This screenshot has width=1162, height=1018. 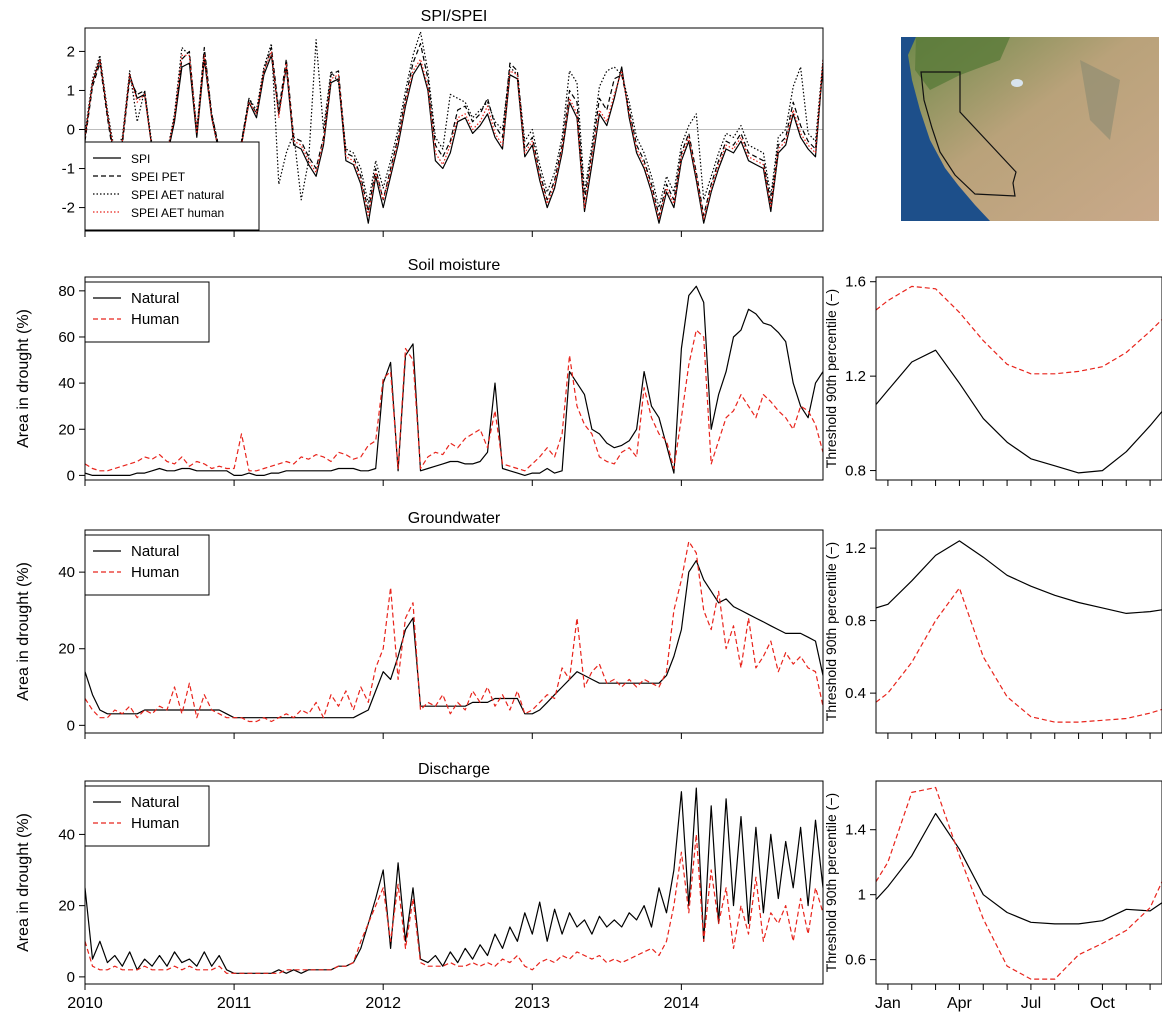 What do you see at coordinates (855, 282) in the screenshot?
I see `y-tick-label: 1.6` at bounding box center [855, 282].